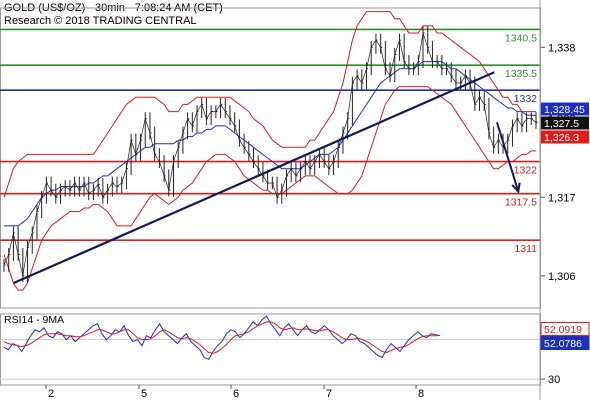  What do you see at coordinates (51, 394) in the screenshot?
I see `x-tick-label: 2` at bounding box center [51, 394].